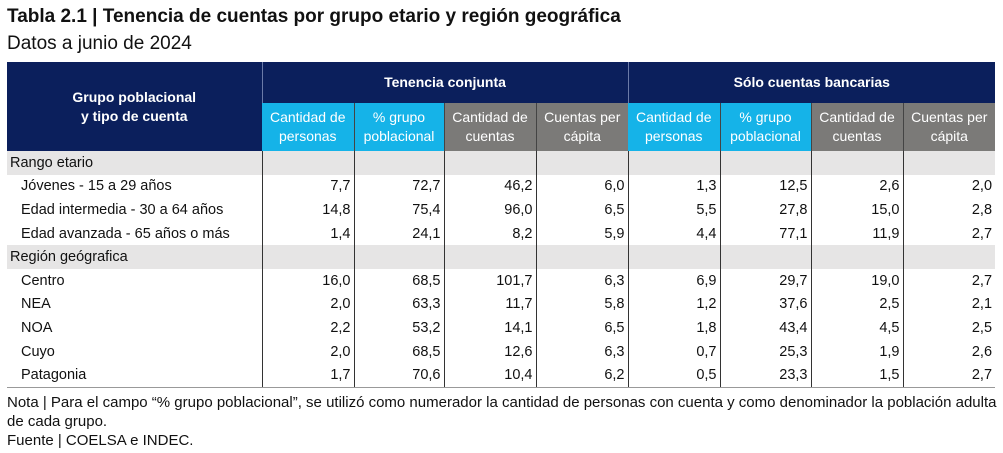 This screenshot has height=453, width=1003. I want to click on table-cell: 2,1, so click(949, 304).